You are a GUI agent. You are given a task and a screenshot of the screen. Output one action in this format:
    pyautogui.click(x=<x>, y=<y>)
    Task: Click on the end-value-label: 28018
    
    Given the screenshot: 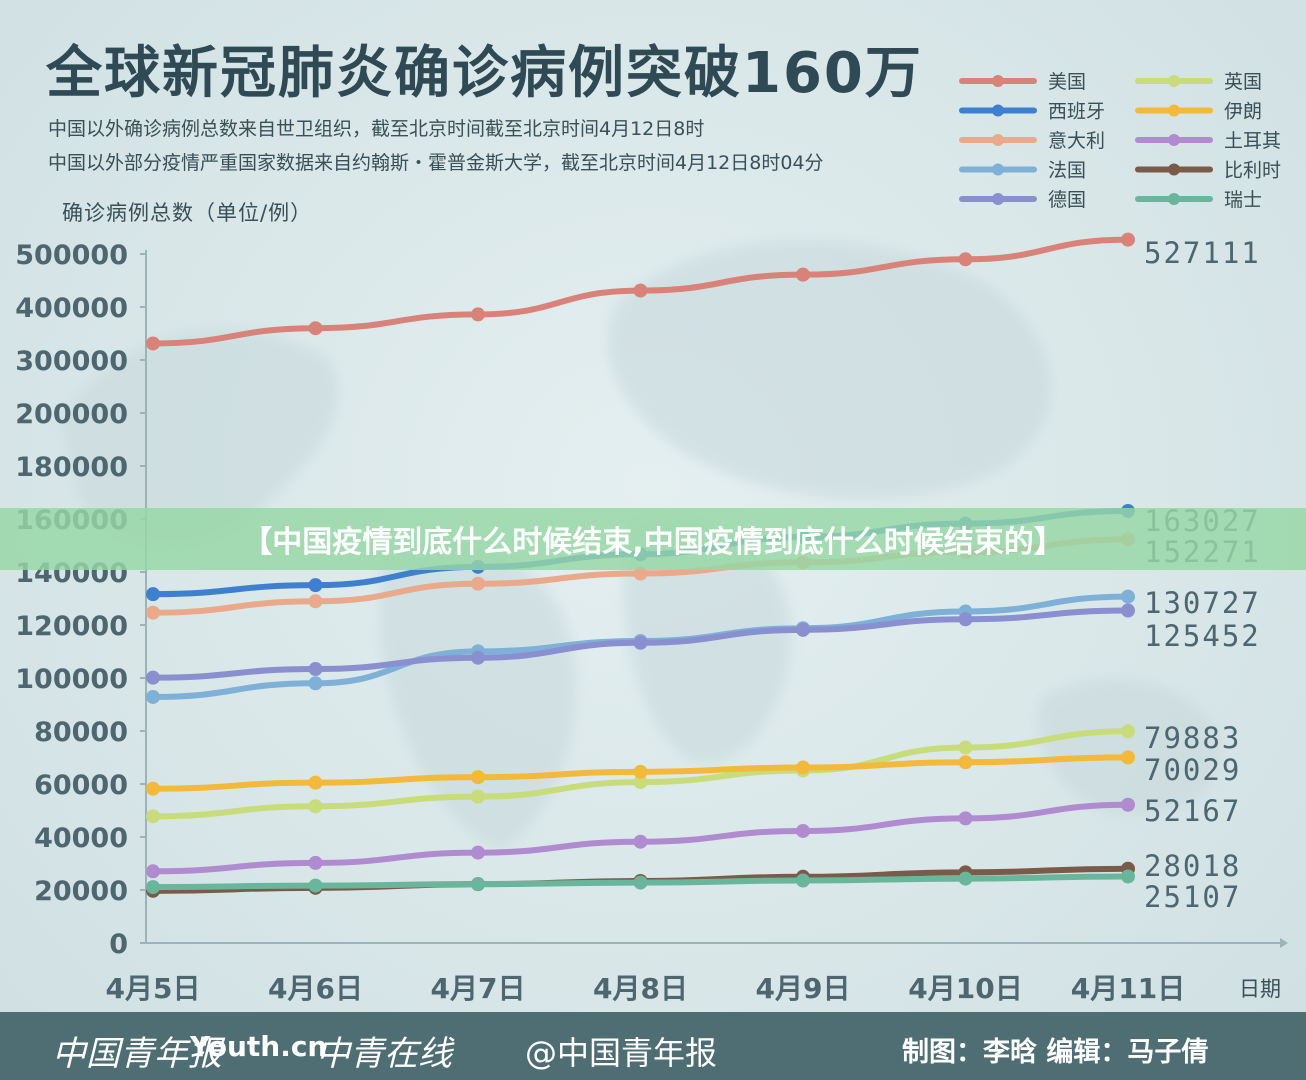 What is the action you would take?
    pyautogui.click(x=1192, y=866)
    